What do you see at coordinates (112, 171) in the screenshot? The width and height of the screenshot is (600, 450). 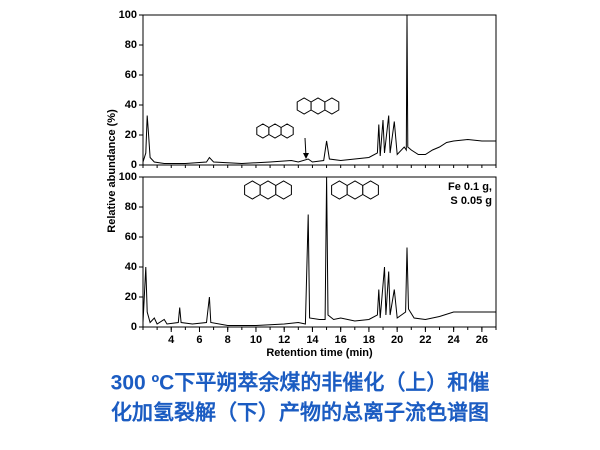 I see `y-axis-label: Relative abundance (%)` at bounding box center [112, 171].